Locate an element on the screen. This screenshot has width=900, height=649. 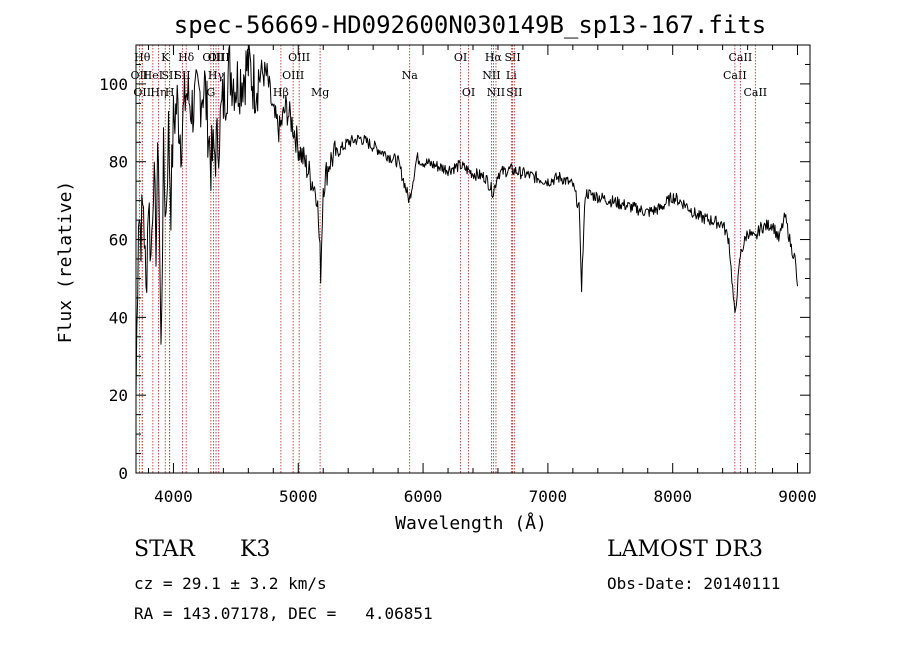
coordinates-readout: RA = 143.07178, DEC = 4.06851 is located at coordinates (283, 613).